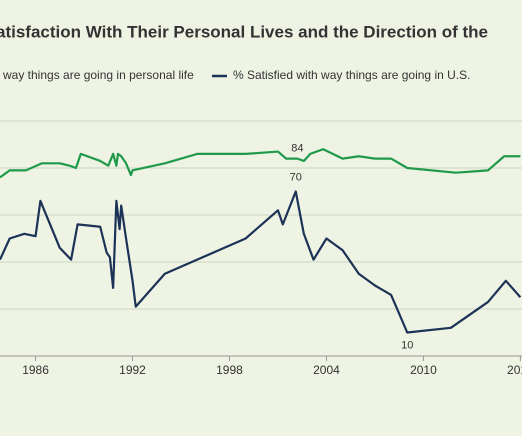  What do you see at coordinates (132, 370) in the screenshot?
I see `x-tick-label: 1992` at bounding box center [132, 370].